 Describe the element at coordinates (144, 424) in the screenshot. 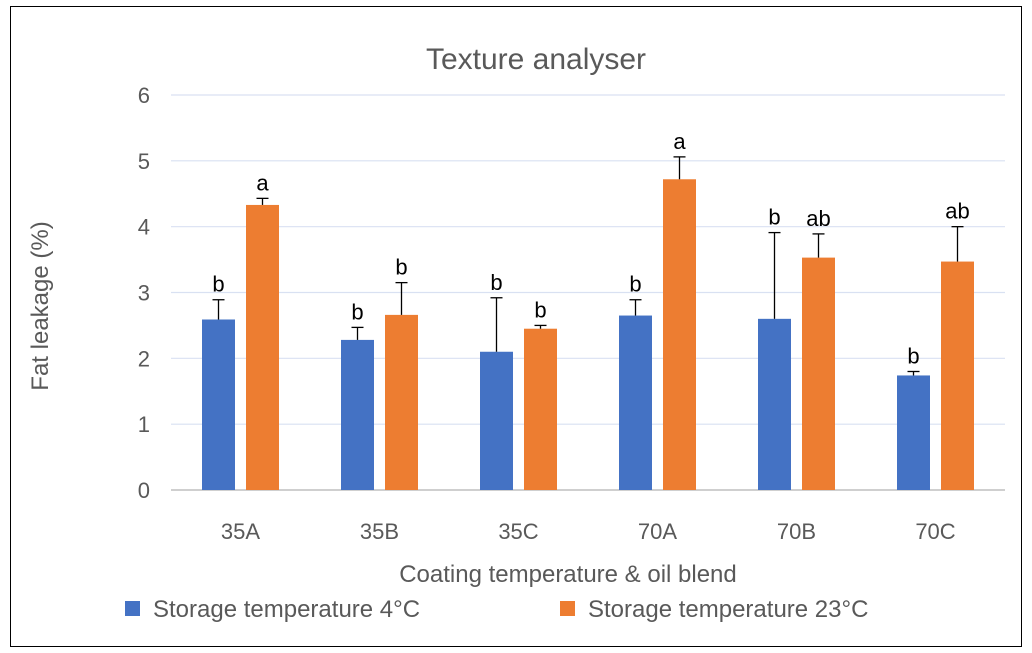

I see `y-tick-label: 1` at that location.